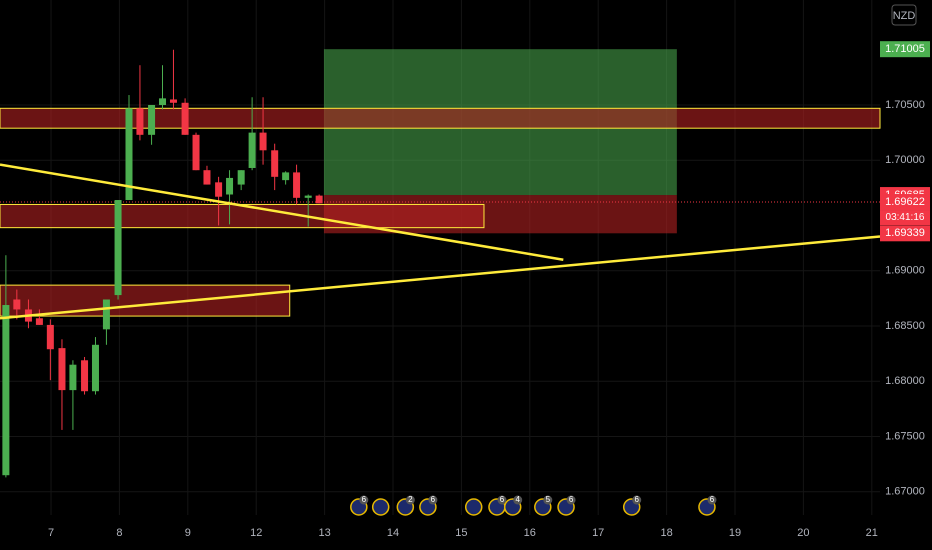  I want to click on x-tick-label: 19, so click(735, 533).